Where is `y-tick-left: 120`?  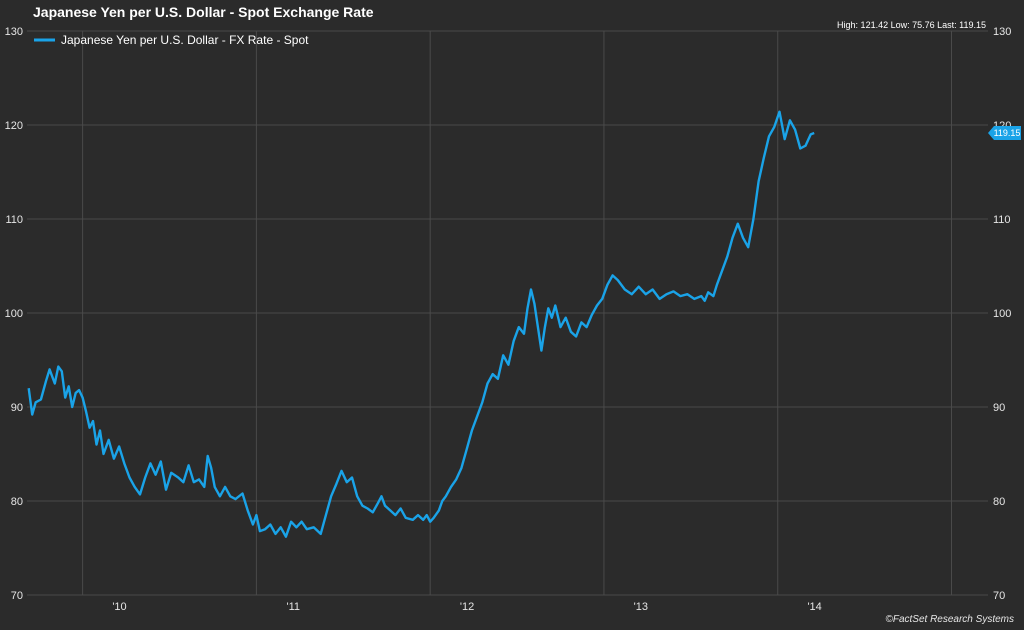 y-tick-left: 120 is located at coordinates (14, 126).